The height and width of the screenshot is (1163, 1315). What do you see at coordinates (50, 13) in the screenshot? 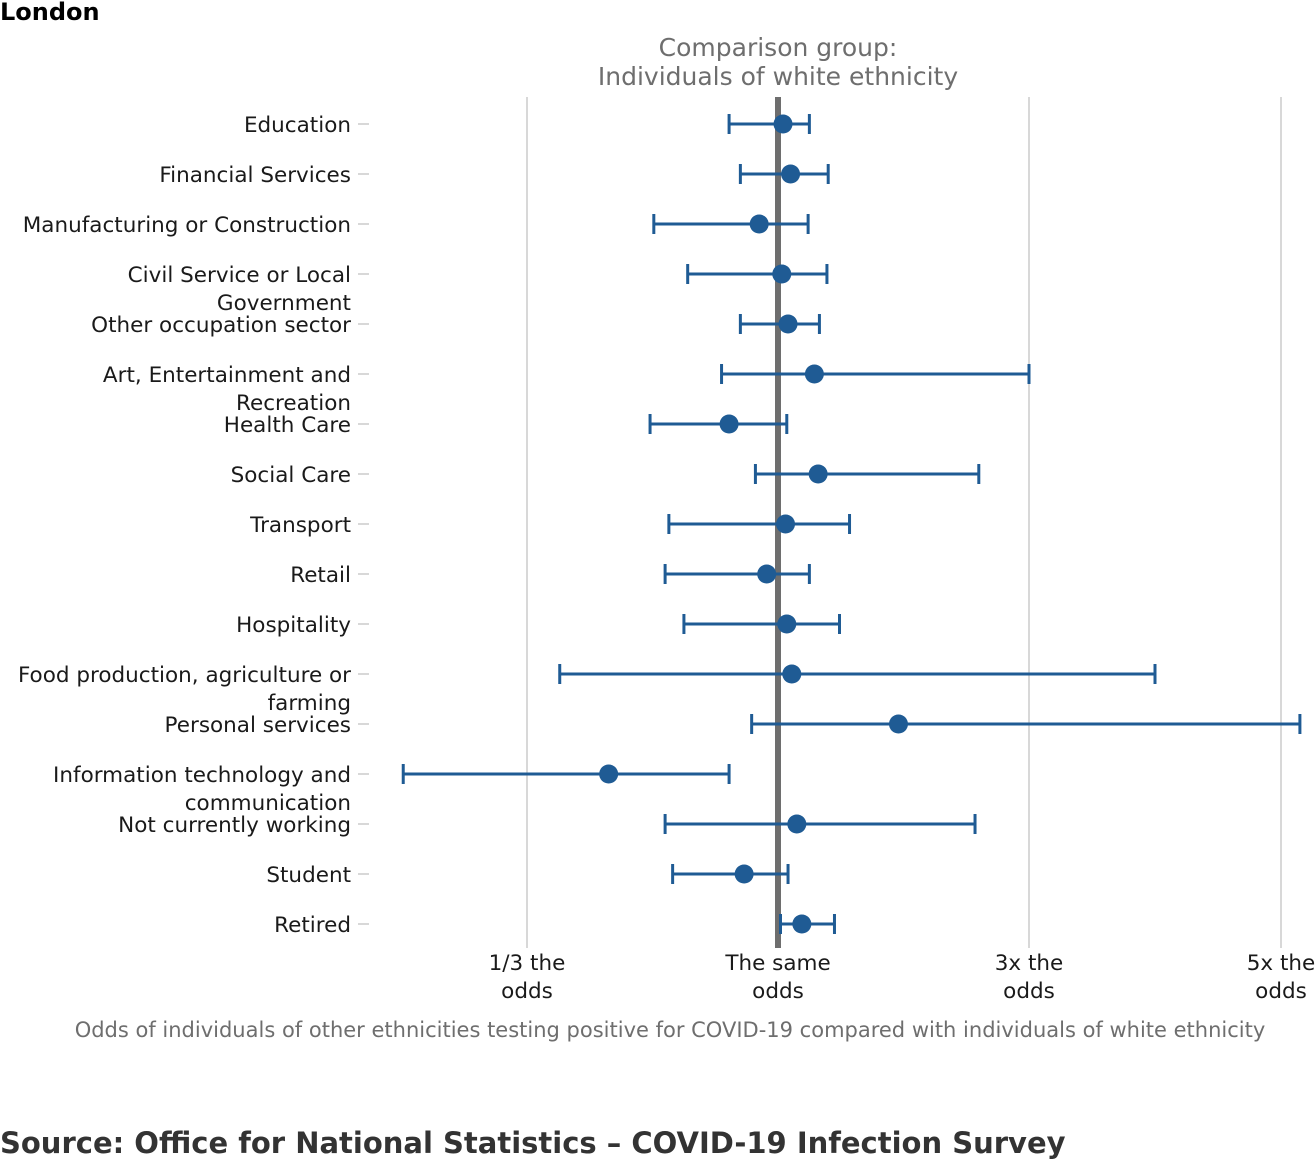
I see `chart-title: London` at bounding box center [50, 13].